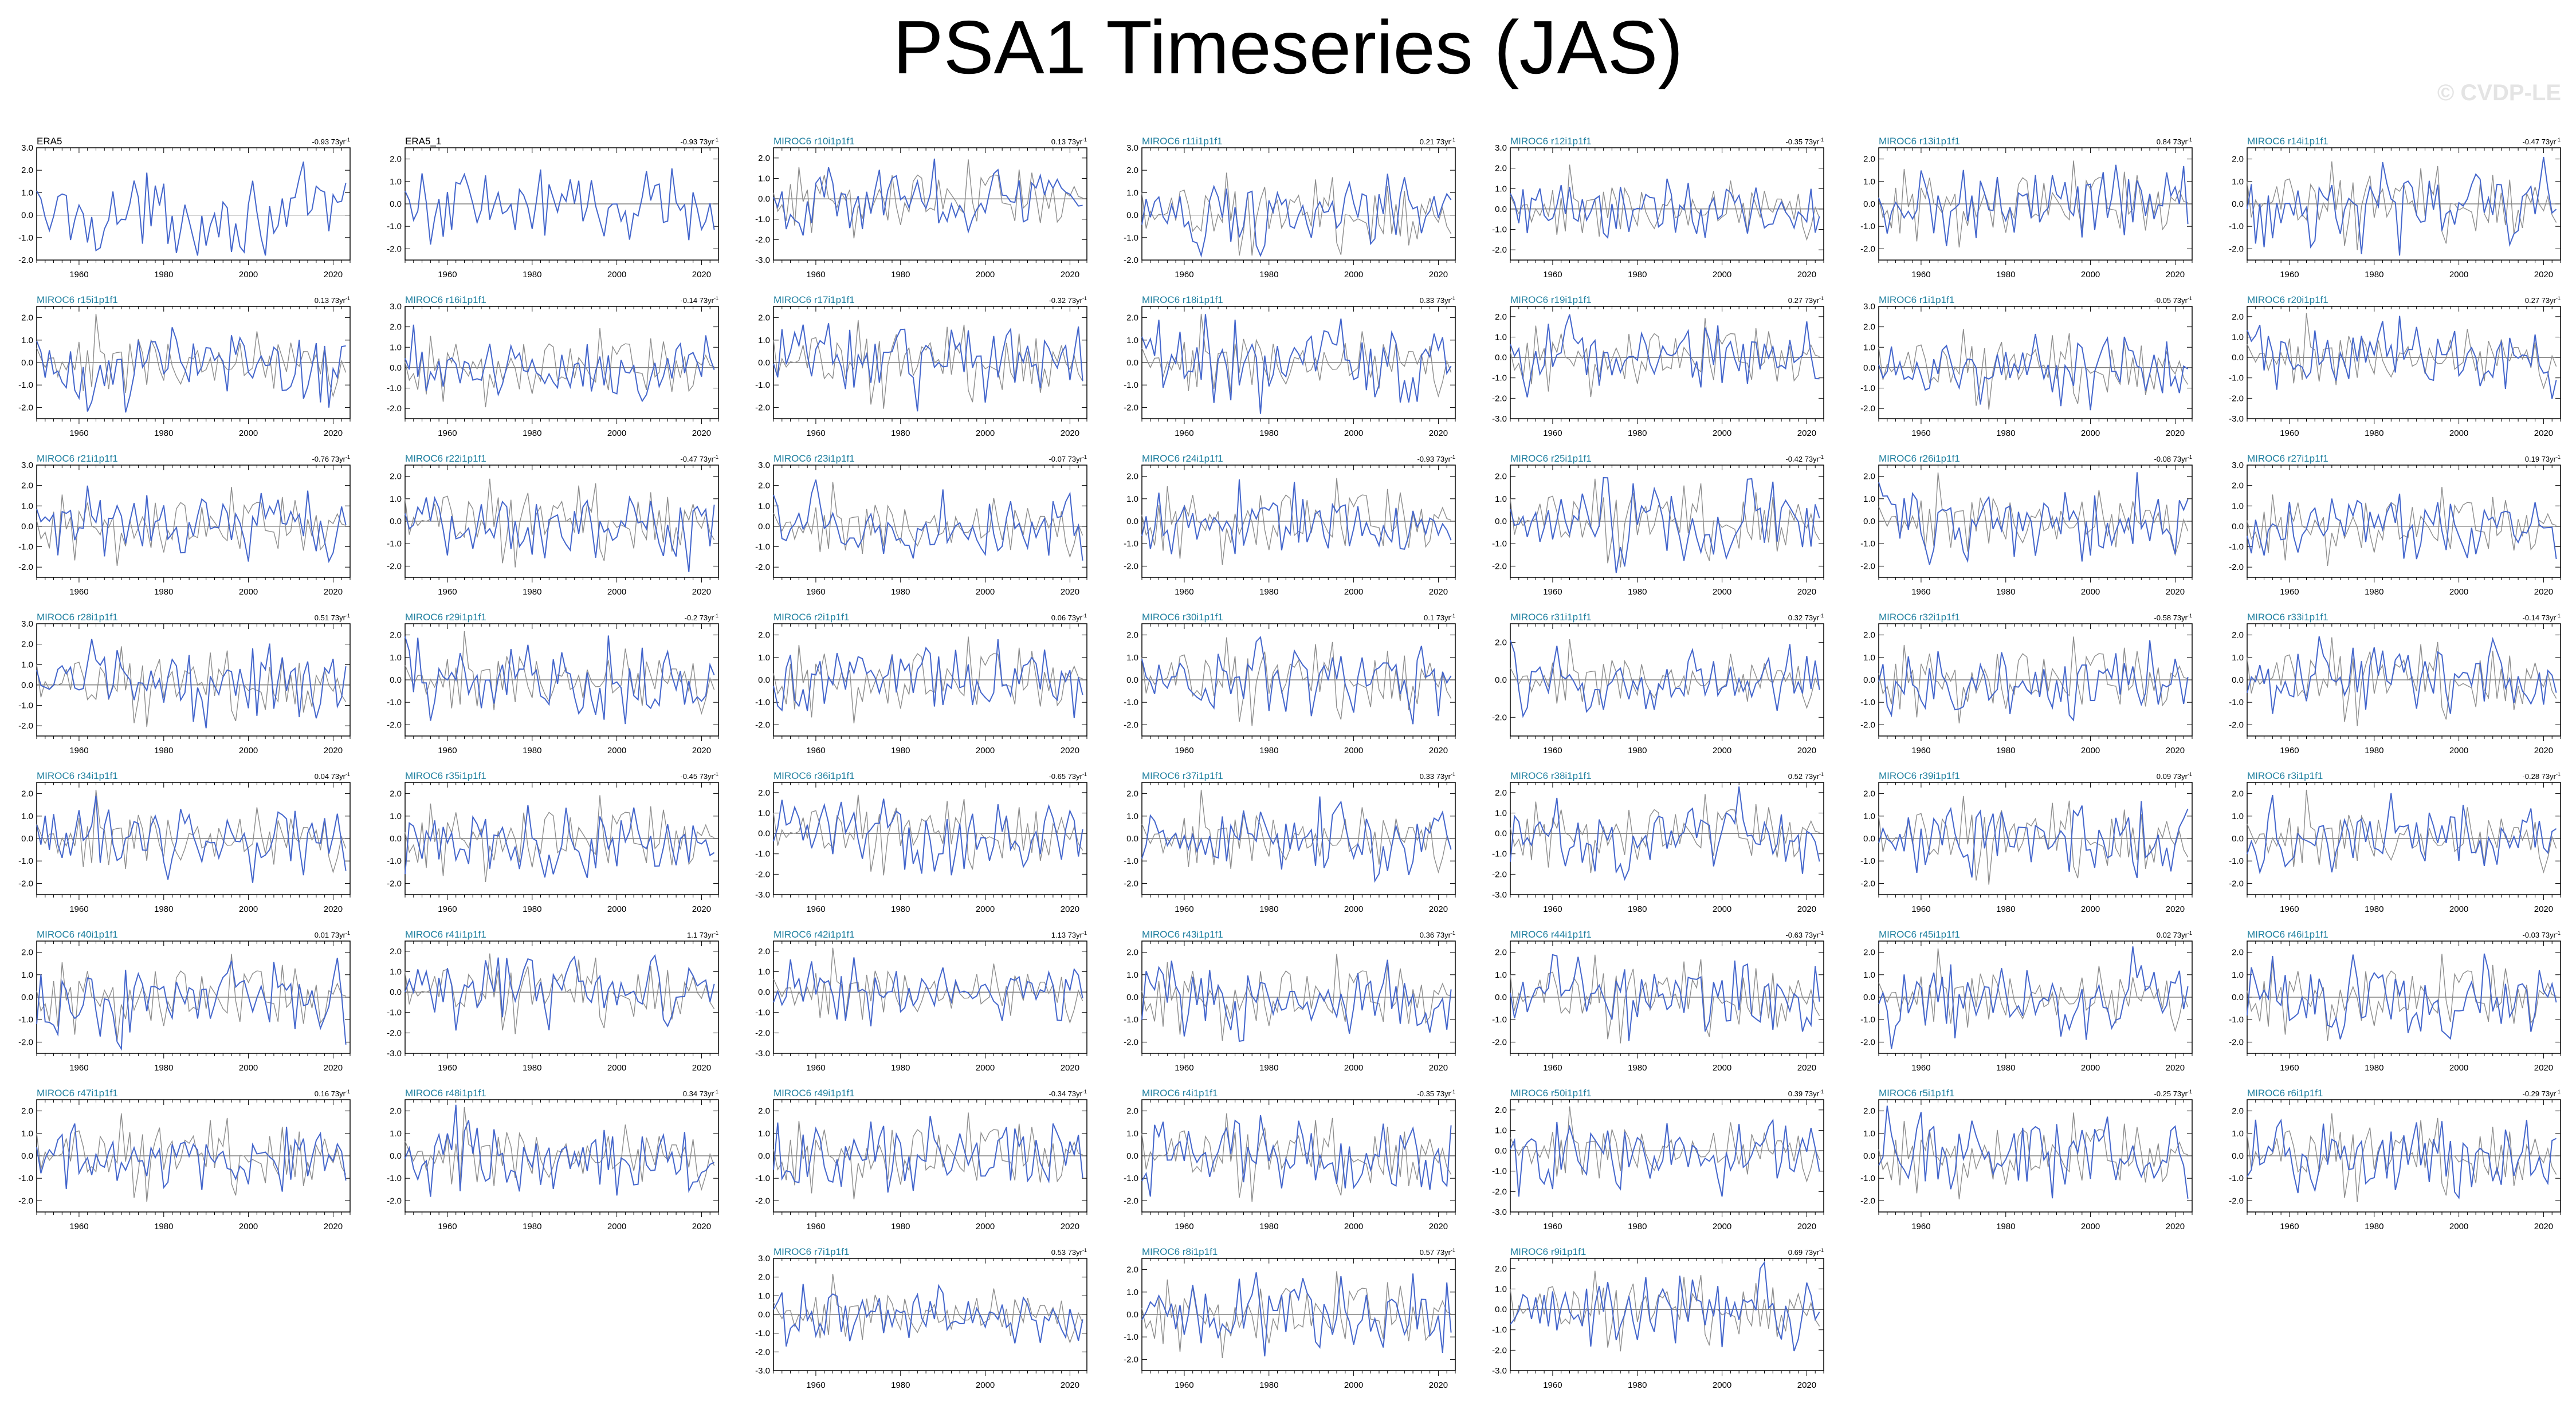 This screenshot has width=2576, height=1409. What do you see at coordinates (814, 141) in the screenshot?
I see `panel-title: MIROC6 r10i1p1f1` at bounding box center [814, 141].